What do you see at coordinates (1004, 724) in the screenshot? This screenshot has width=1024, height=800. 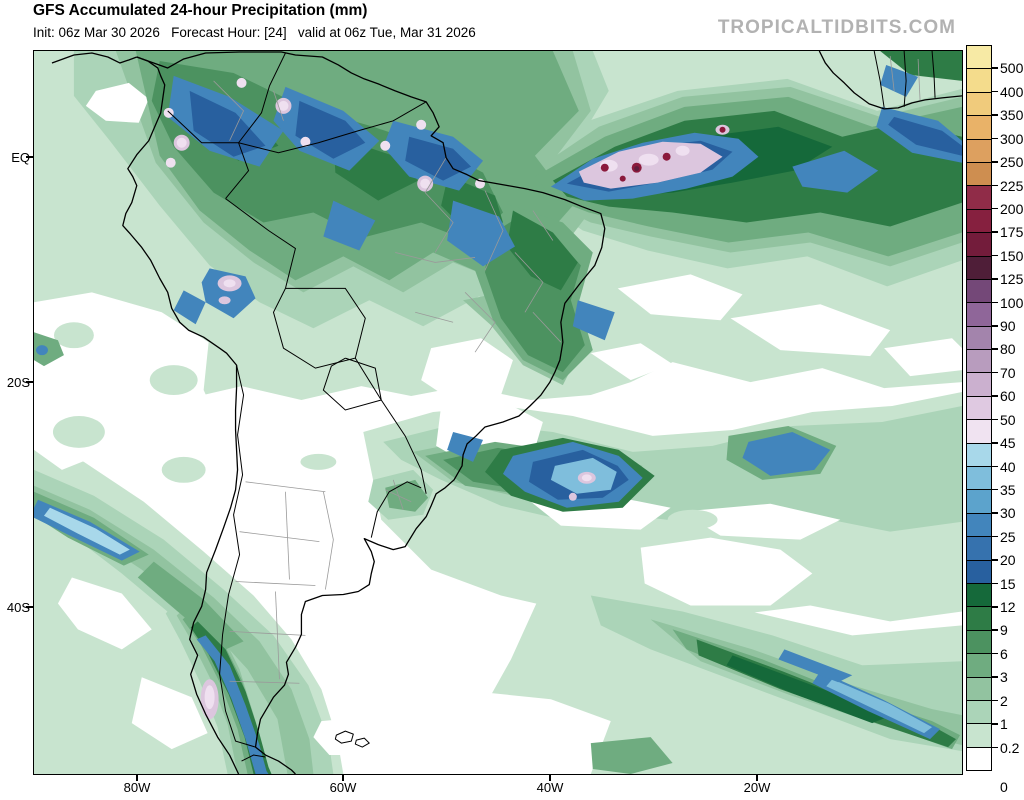 I see `colorbar-label-1: 1` at bounding box center [1004, 724].